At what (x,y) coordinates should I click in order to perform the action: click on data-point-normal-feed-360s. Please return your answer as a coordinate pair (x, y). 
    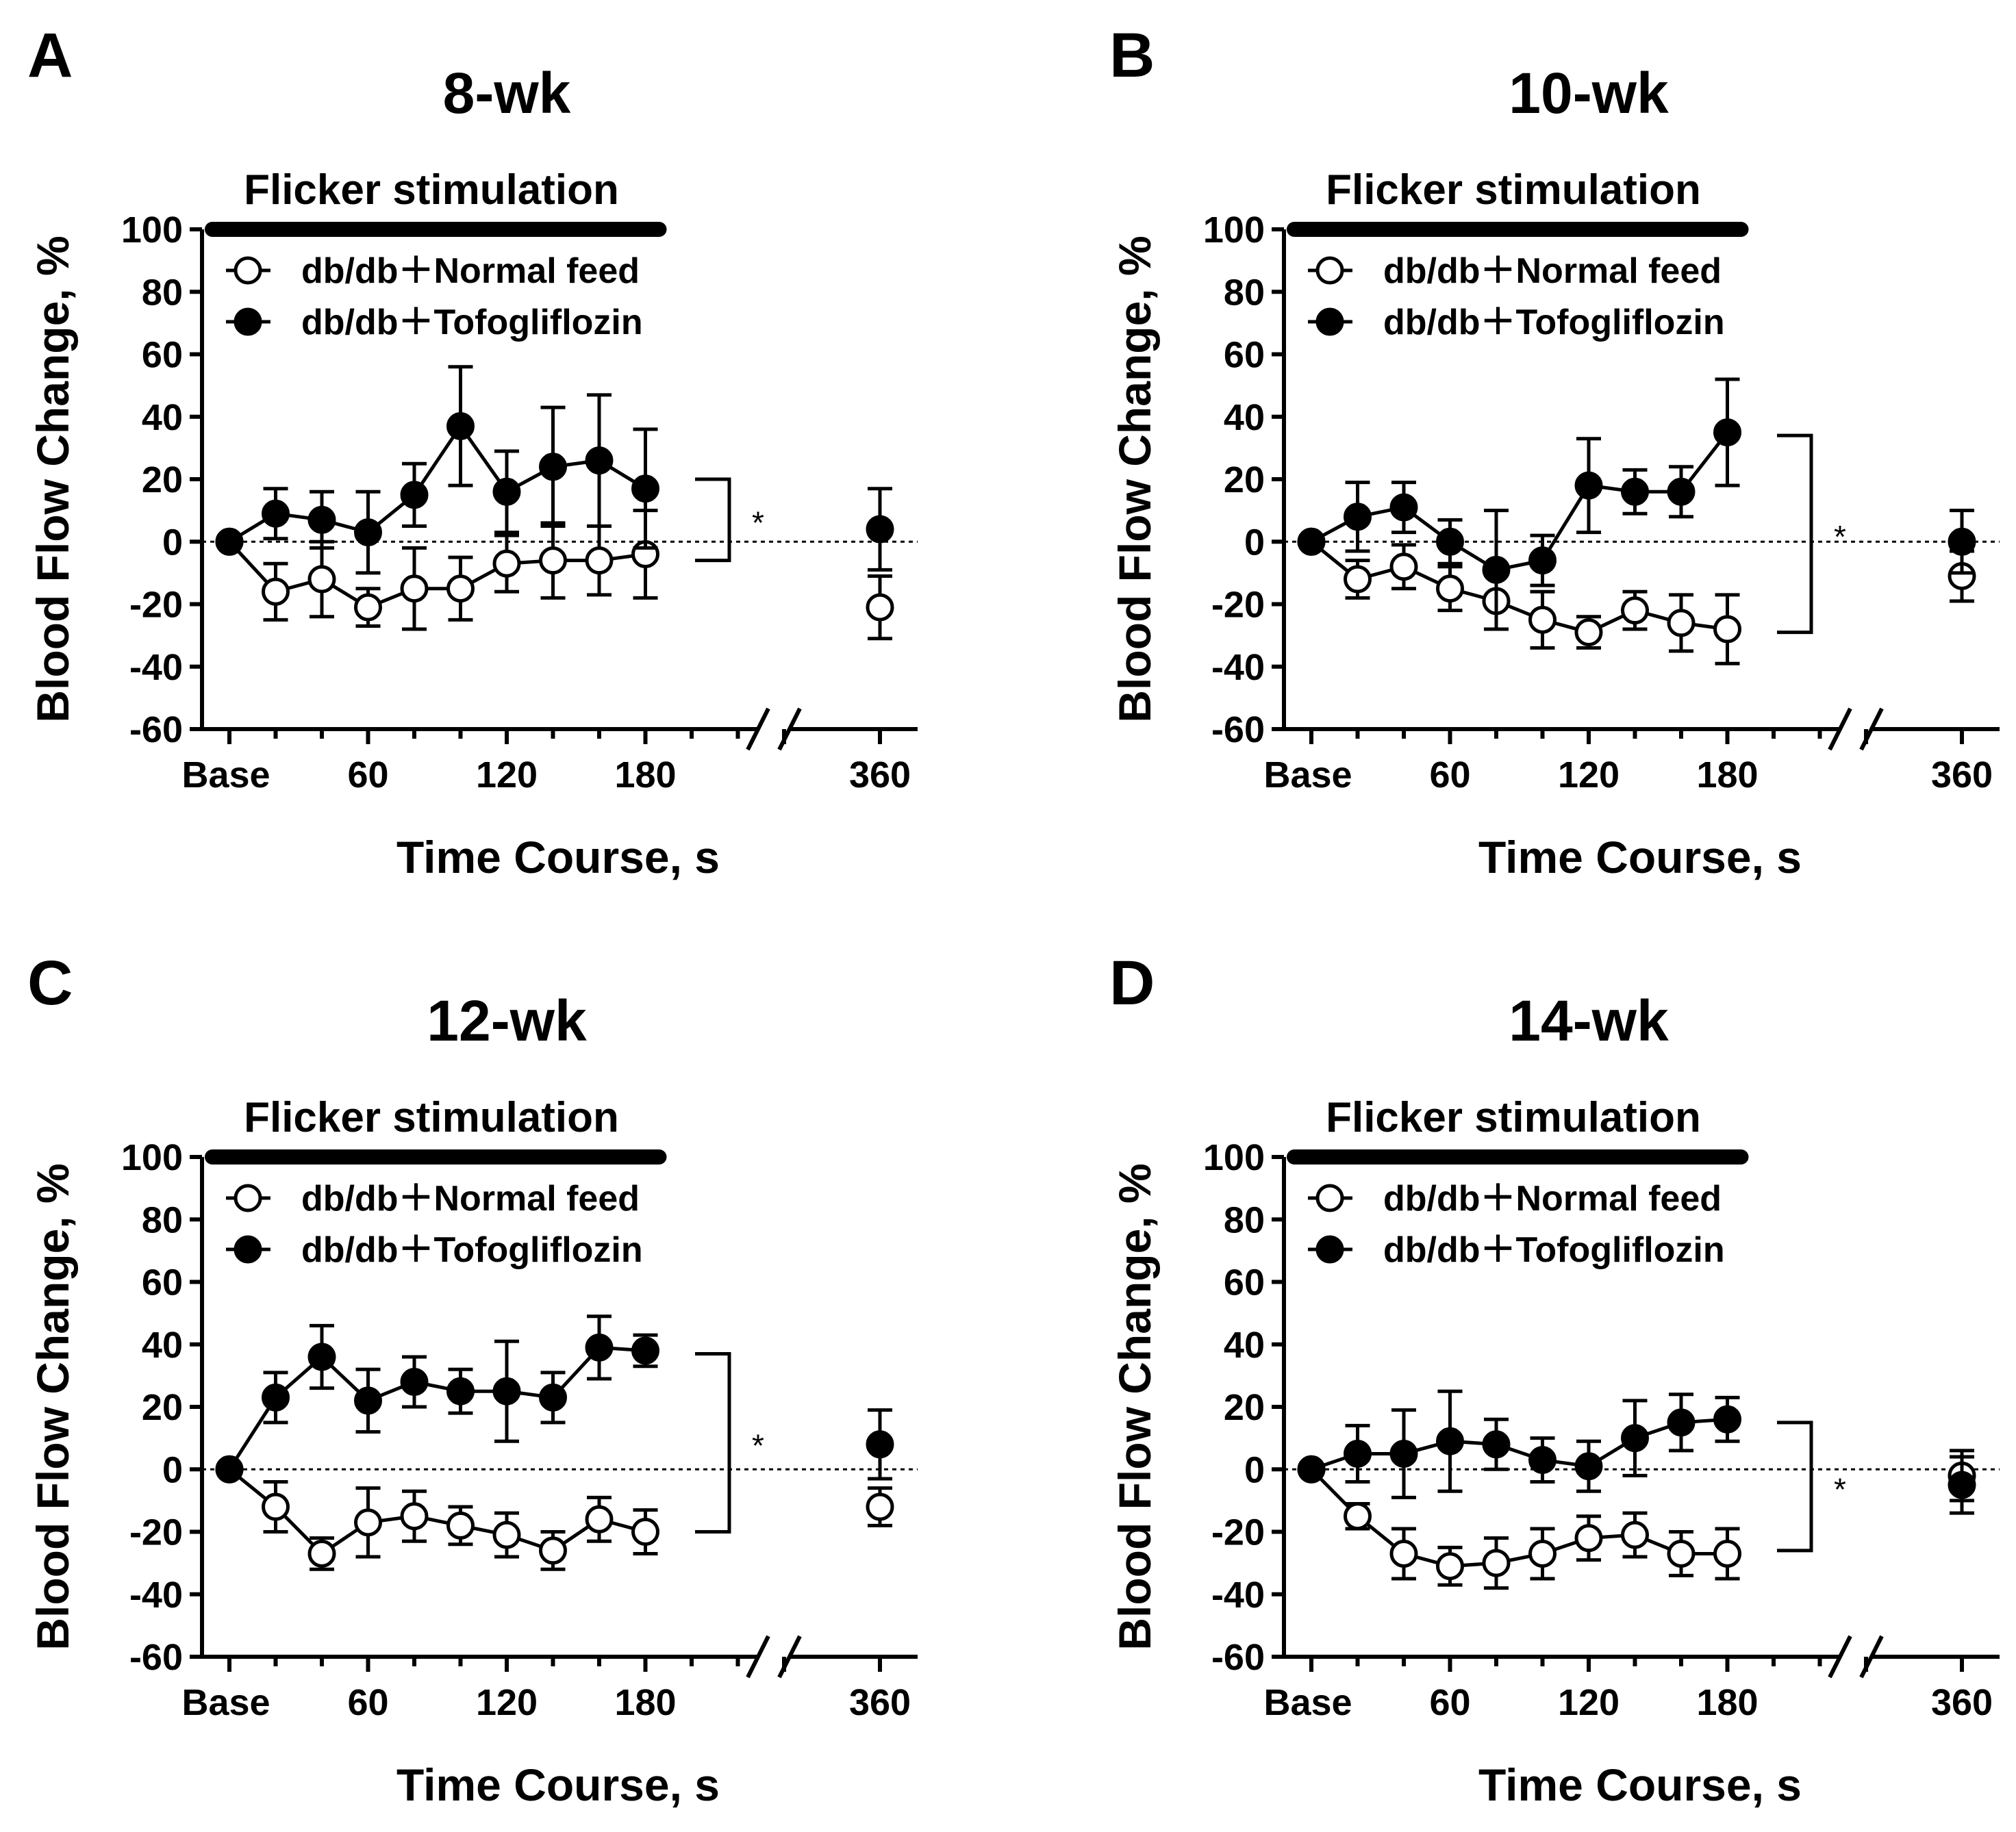
    Looking at the image, I should click on (880, 1507).